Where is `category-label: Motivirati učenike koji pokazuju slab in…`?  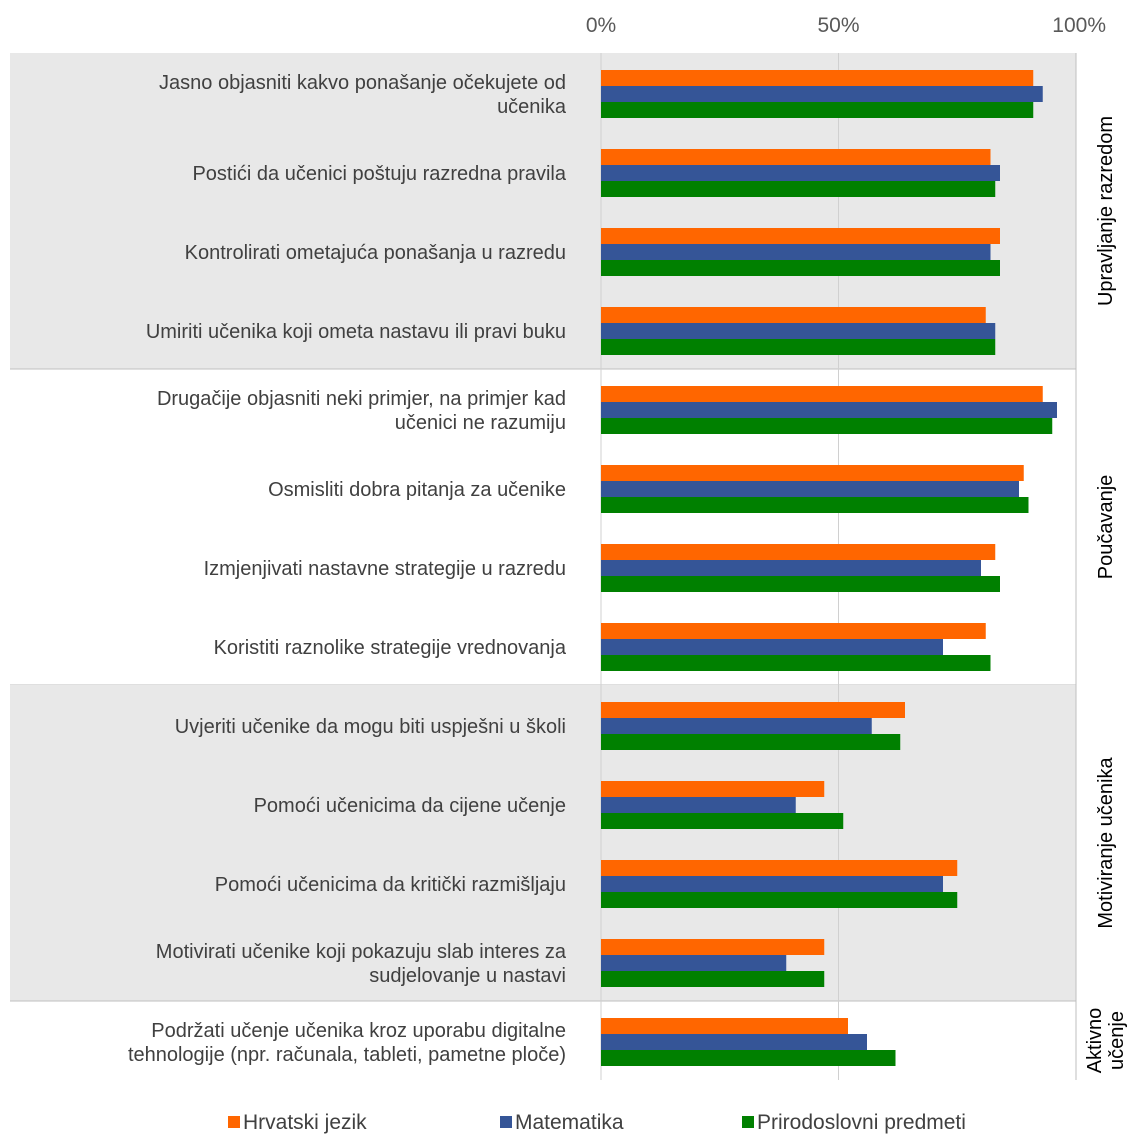 category-label: Motivirati učenike koji pokazuju slab in… is located at coordinates (361, 964).